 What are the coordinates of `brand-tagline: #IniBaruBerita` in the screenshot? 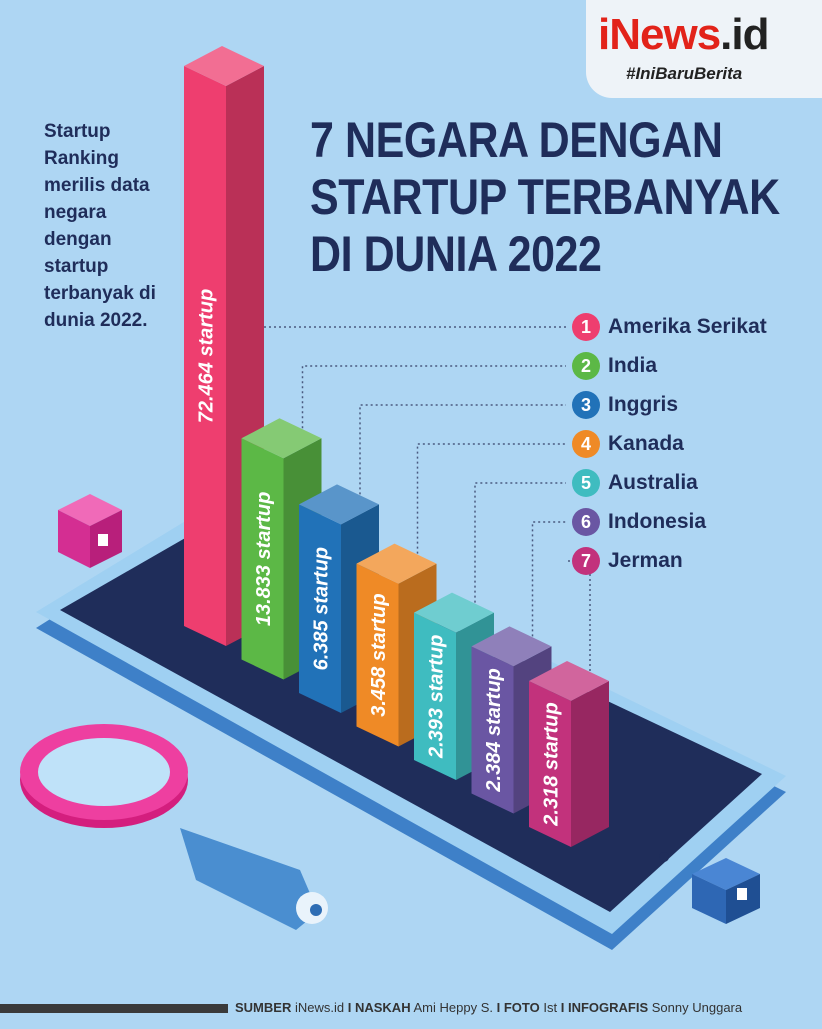 It's located at (684, 73).